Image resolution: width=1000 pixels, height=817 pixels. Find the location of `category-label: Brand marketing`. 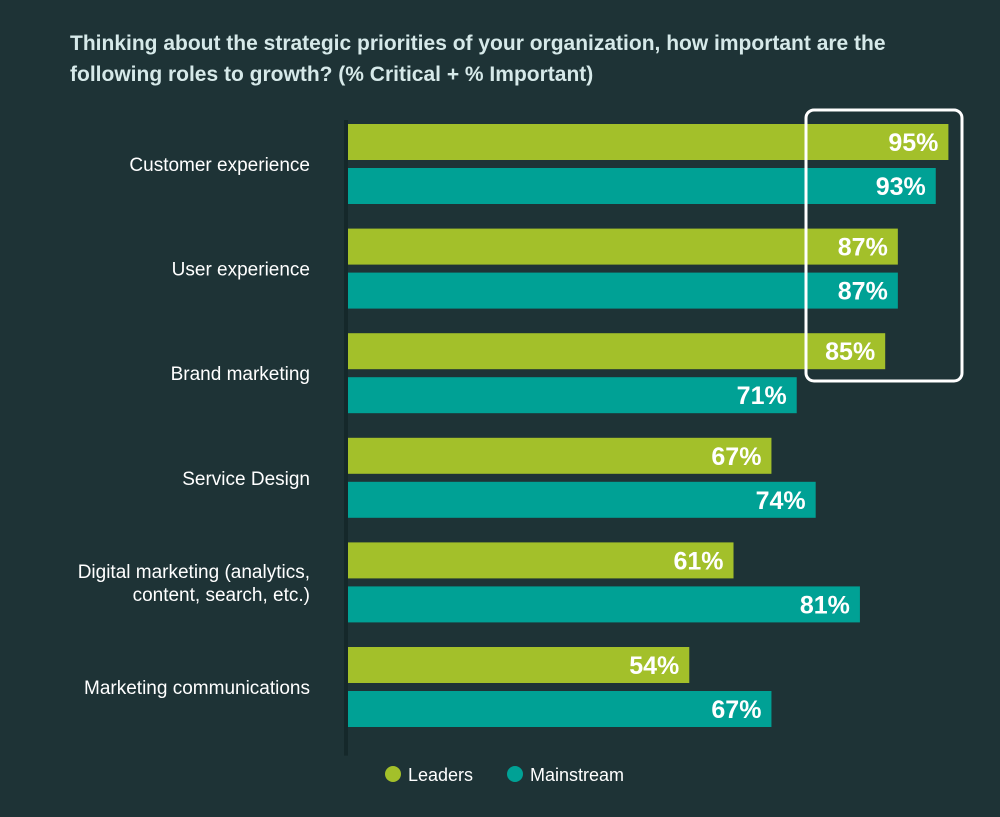

category-label: Brand marketing is located at coordinates (240, 374).